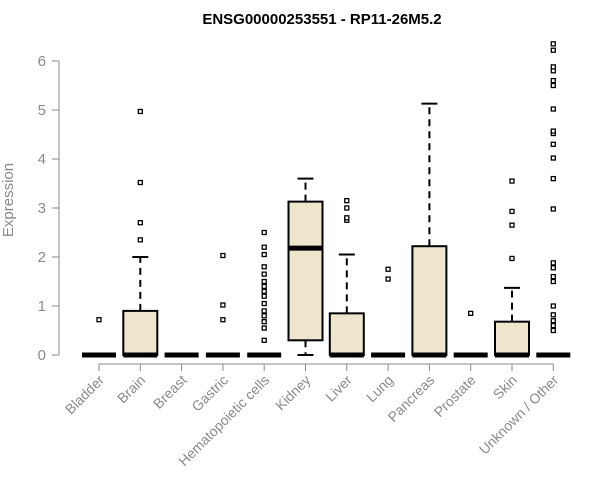  Describe the element at coordinates (429, 230) in the screenshot. I see `box-pancreas` at that location.